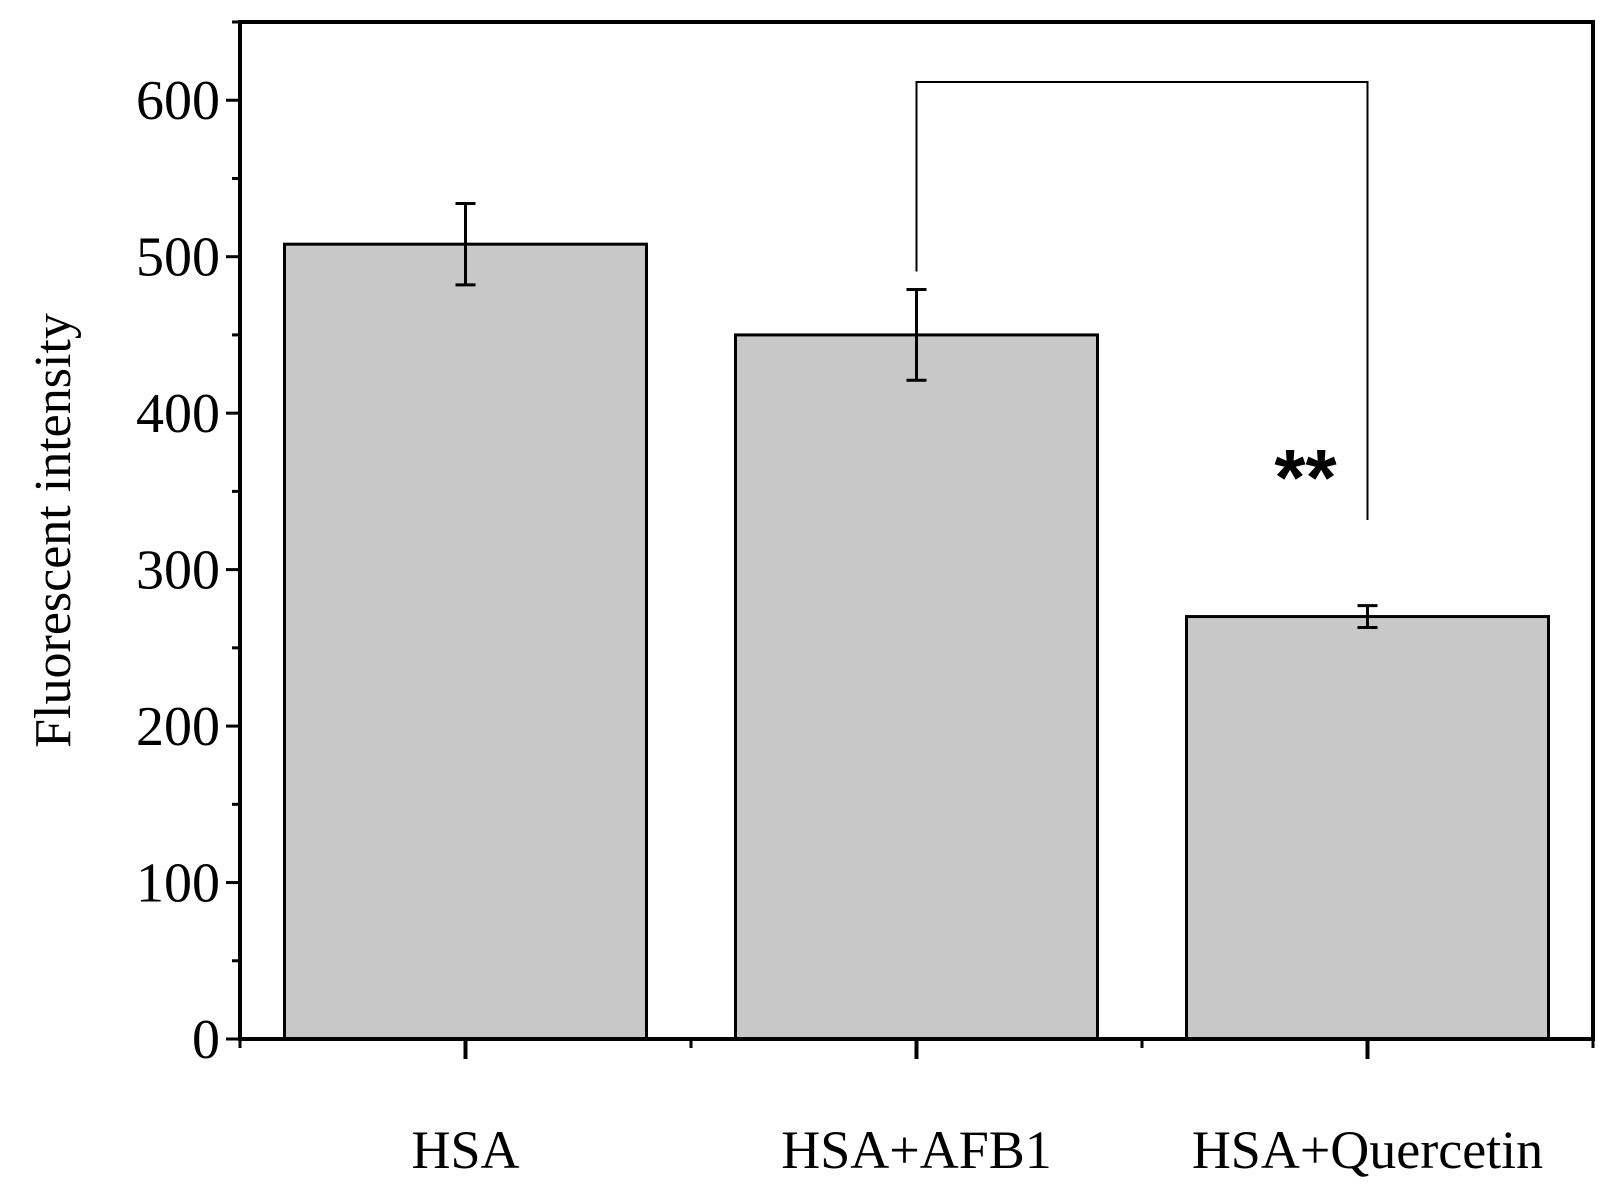  Describe the element at coordinates (178, 258) in the screenshot. I see `y-tick-label: 500` at that location.